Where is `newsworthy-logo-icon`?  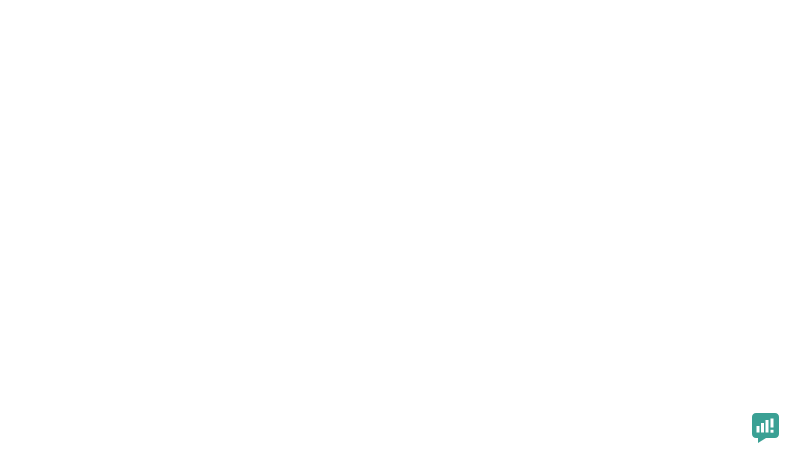 newsworthy-logo-icon is located at coordinates (765, 427).